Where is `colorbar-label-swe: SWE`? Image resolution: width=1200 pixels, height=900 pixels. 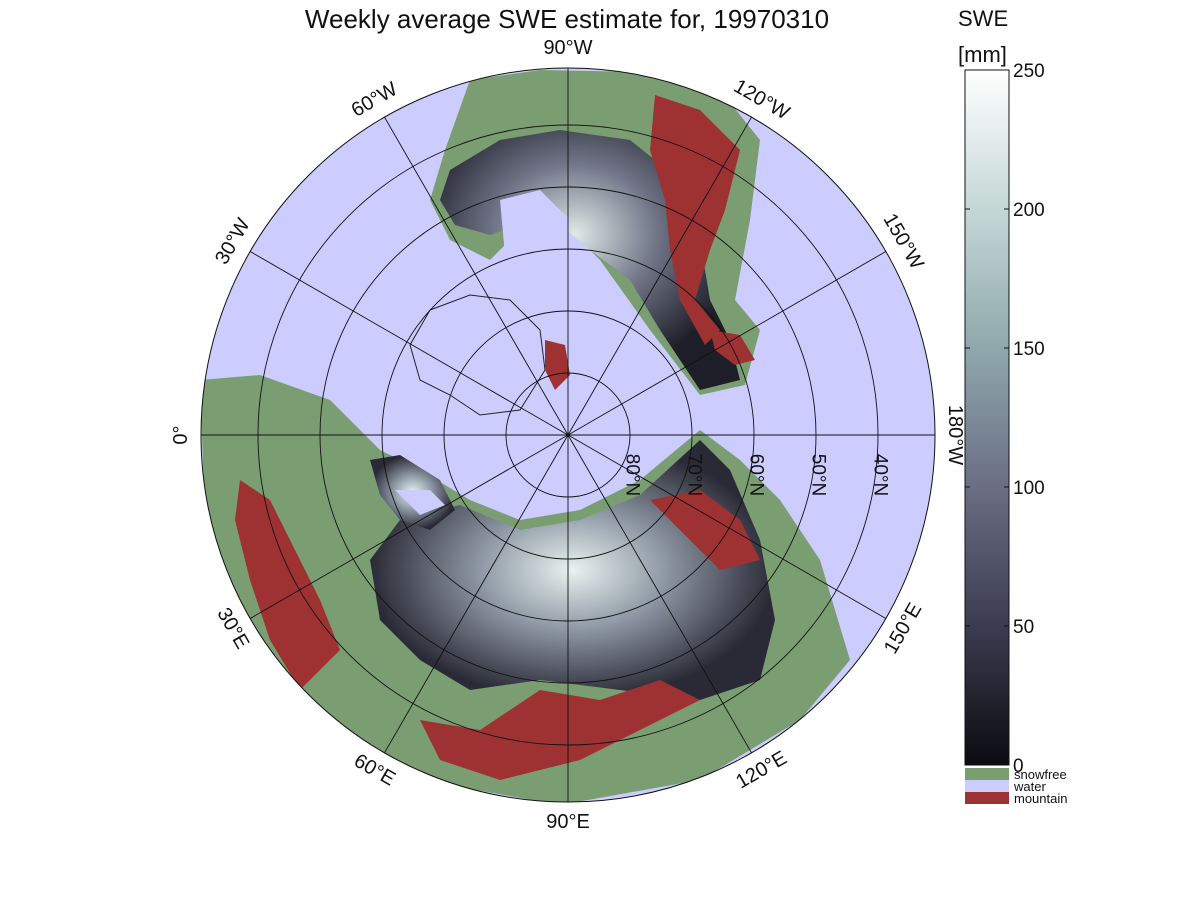 colorbar-label-swe: SWE is located at coordinates (983, 18).